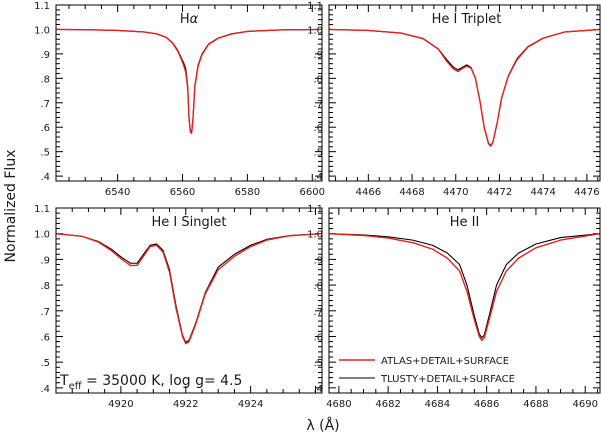 The width and height of the screenshot is (601, 437). I want to click on model-parameters-annotation: Teff = 35000 K, log g= 4.5, so click(150, 382).